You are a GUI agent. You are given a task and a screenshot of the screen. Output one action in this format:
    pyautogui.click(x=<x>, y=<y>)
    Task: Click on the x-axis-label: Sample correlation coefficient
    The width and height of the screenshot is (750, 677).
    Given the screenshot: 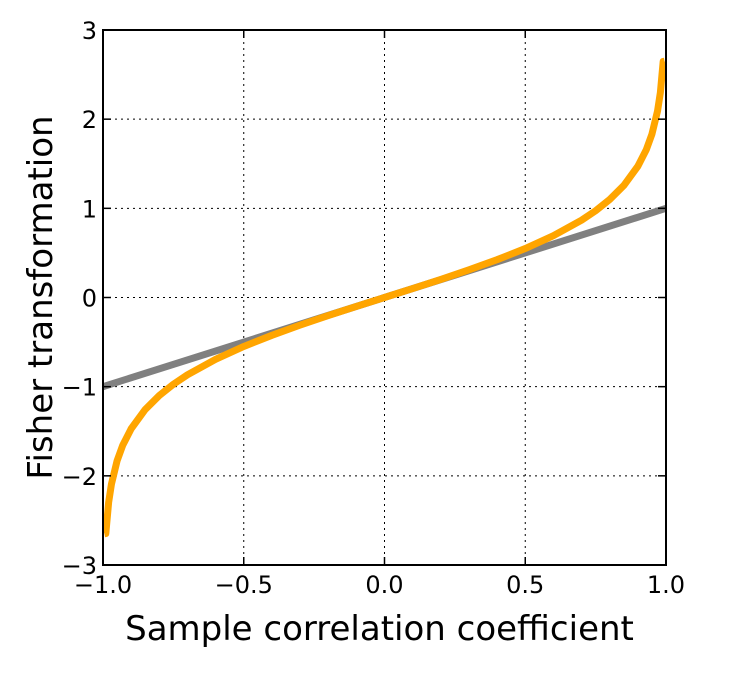 What is the action you would take?
    pyautogui.click(x=379, y=629)
    